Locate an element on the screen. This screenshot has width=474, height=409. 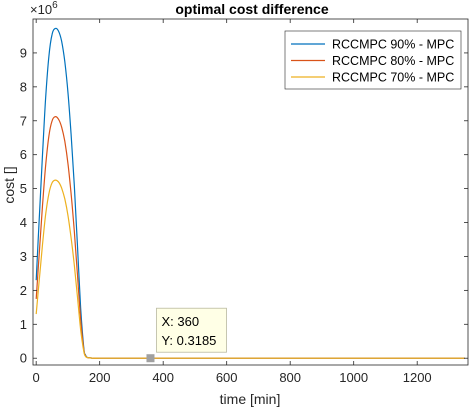
y-tick-label: 3 is located at coordinates (23, 256).